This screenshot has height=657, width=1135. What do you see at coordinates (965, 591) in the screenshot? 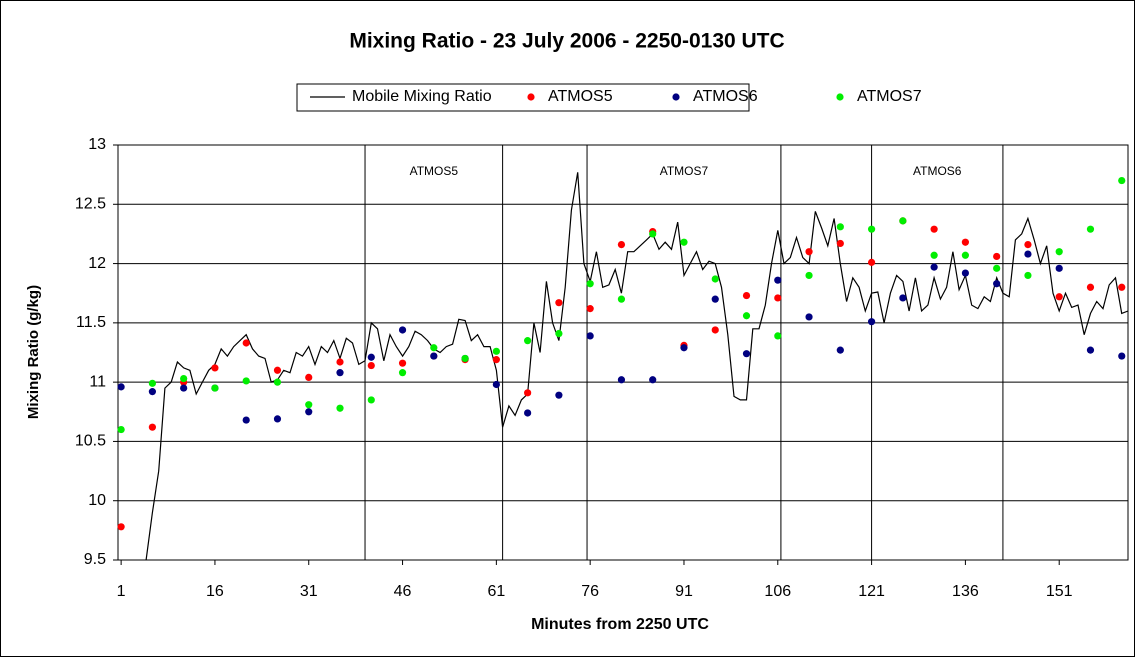
I see `x-tick-label: 136` at bounding box center [965, 591].